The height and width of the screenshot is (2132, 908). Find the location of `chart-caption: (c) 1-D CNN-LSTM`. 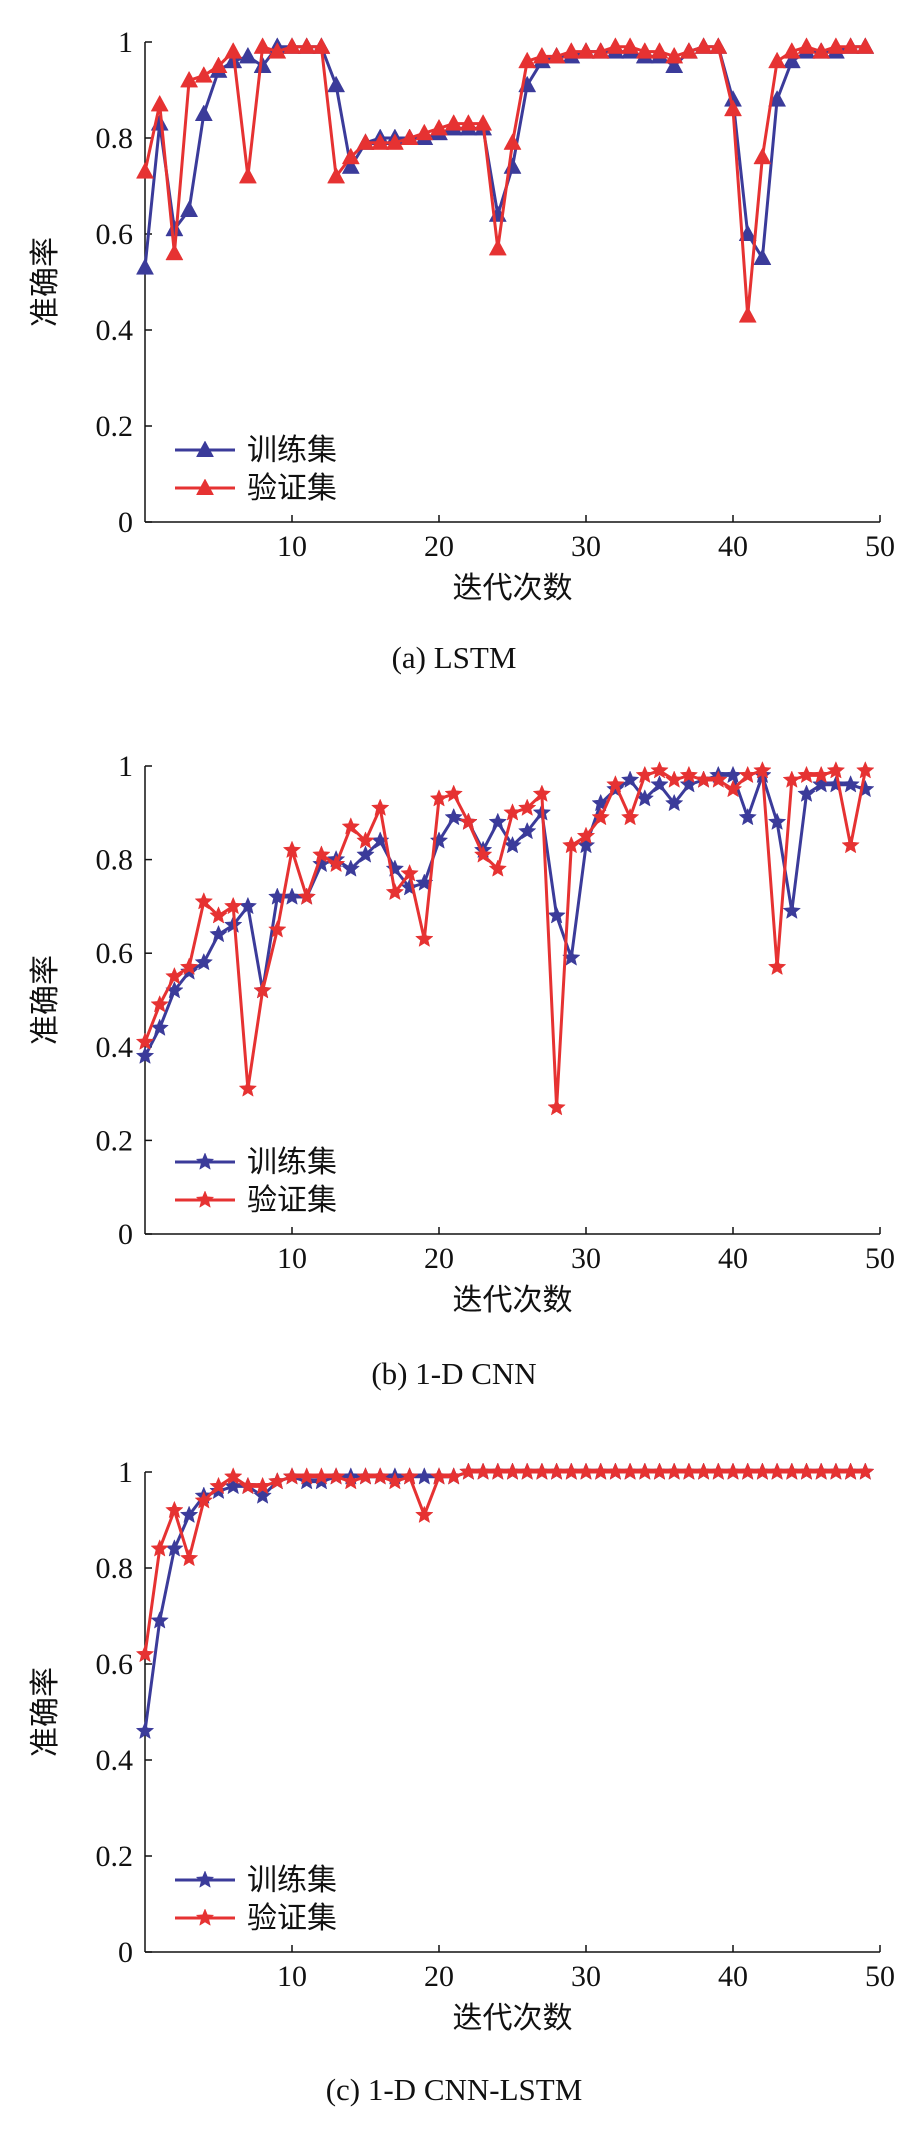

chart-caption: (c) 1-D CNN-LSTM is located at coordinates (454, 2089).